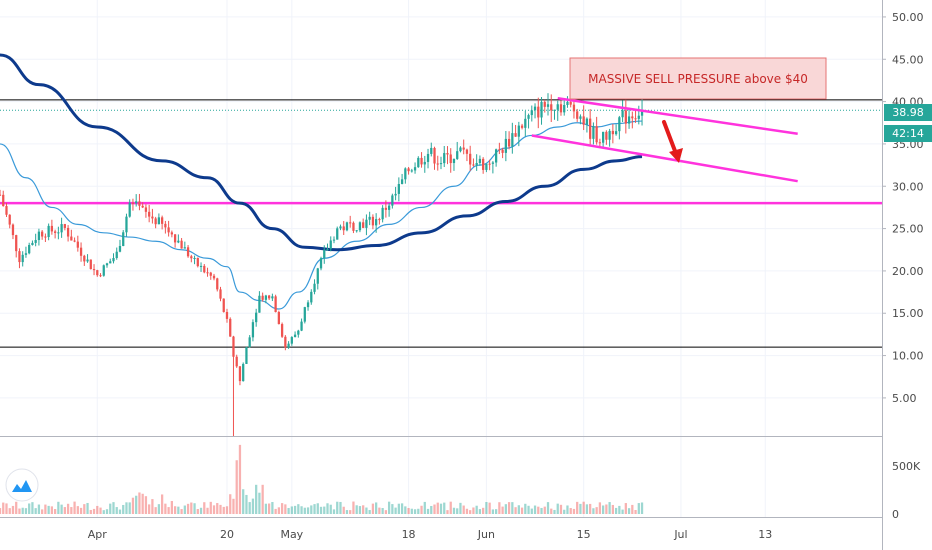 This screenshot has height=550, width=932. What do you see at coordinates (908, 356) in the screenshot?
I see `price-tick-label: 10.00` at bounding box center [908, 356].